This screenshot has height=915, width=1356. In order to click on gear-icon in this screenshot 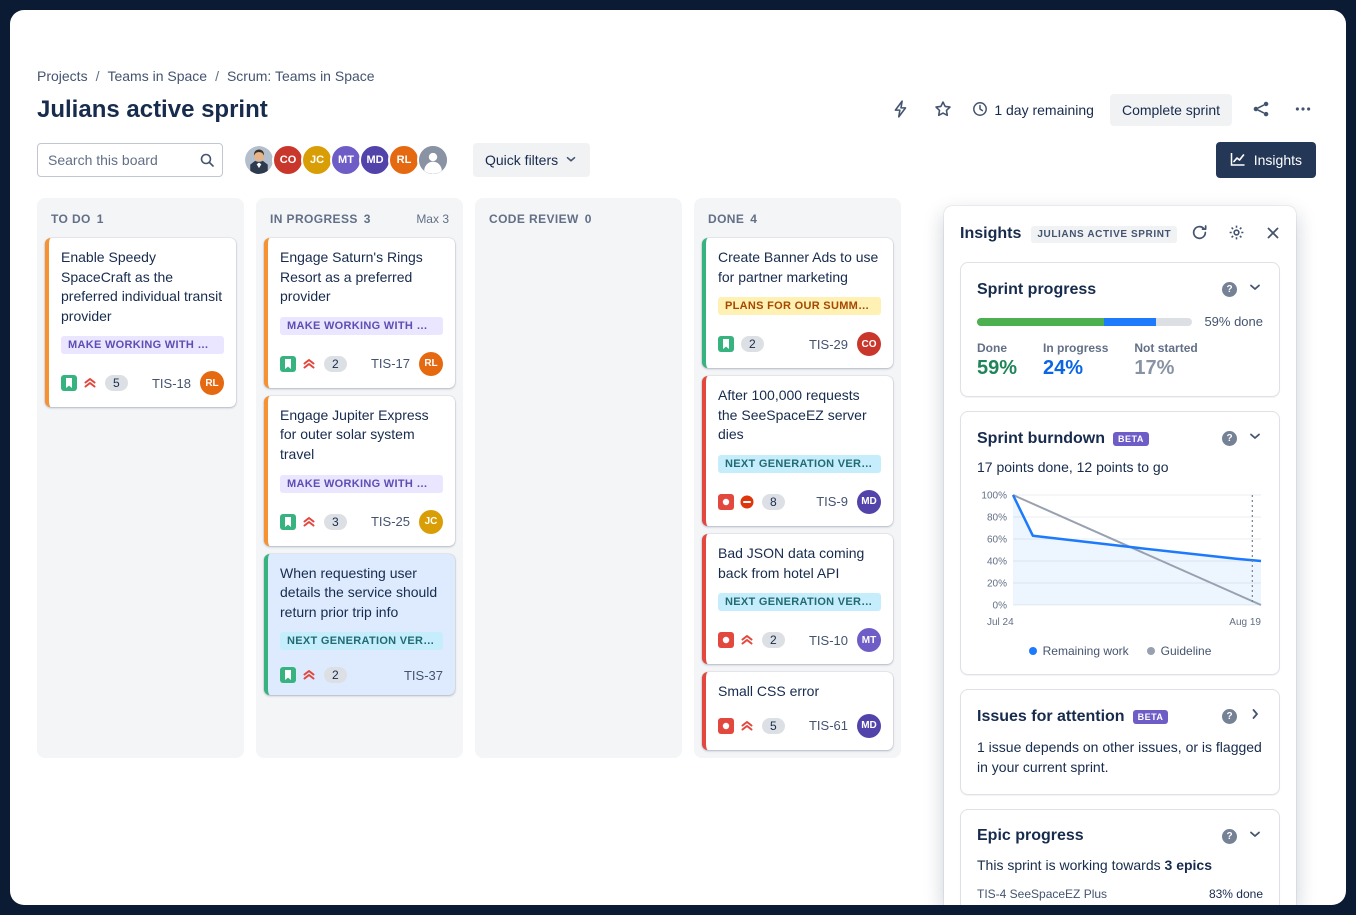, I will do `click(1236, 234)`.